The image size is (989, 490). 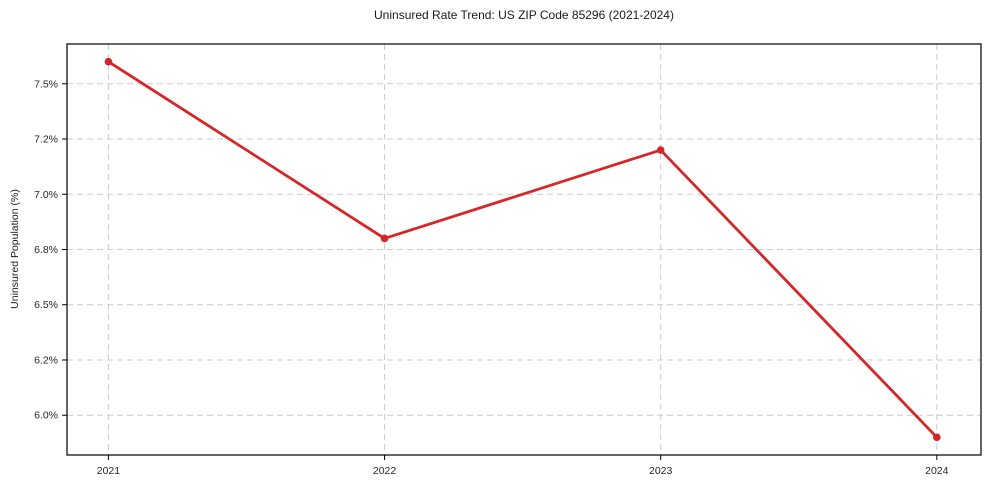 I want to click on y-tick-label: 6.2%, so click(x=46, y=360).